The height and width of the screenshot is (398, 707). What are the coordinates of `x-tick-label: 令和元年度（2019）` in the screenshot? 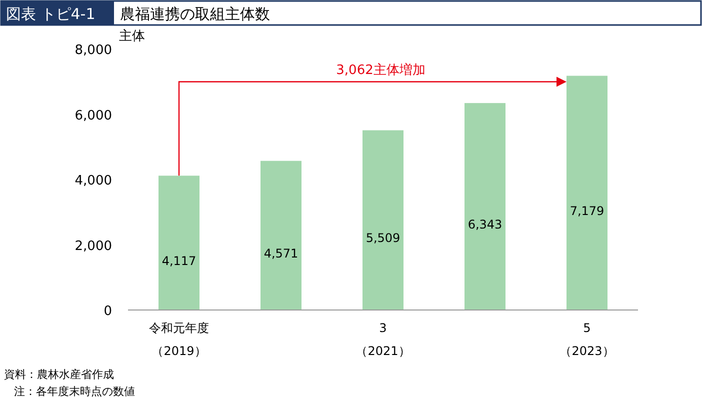 It's located at (179, 339).